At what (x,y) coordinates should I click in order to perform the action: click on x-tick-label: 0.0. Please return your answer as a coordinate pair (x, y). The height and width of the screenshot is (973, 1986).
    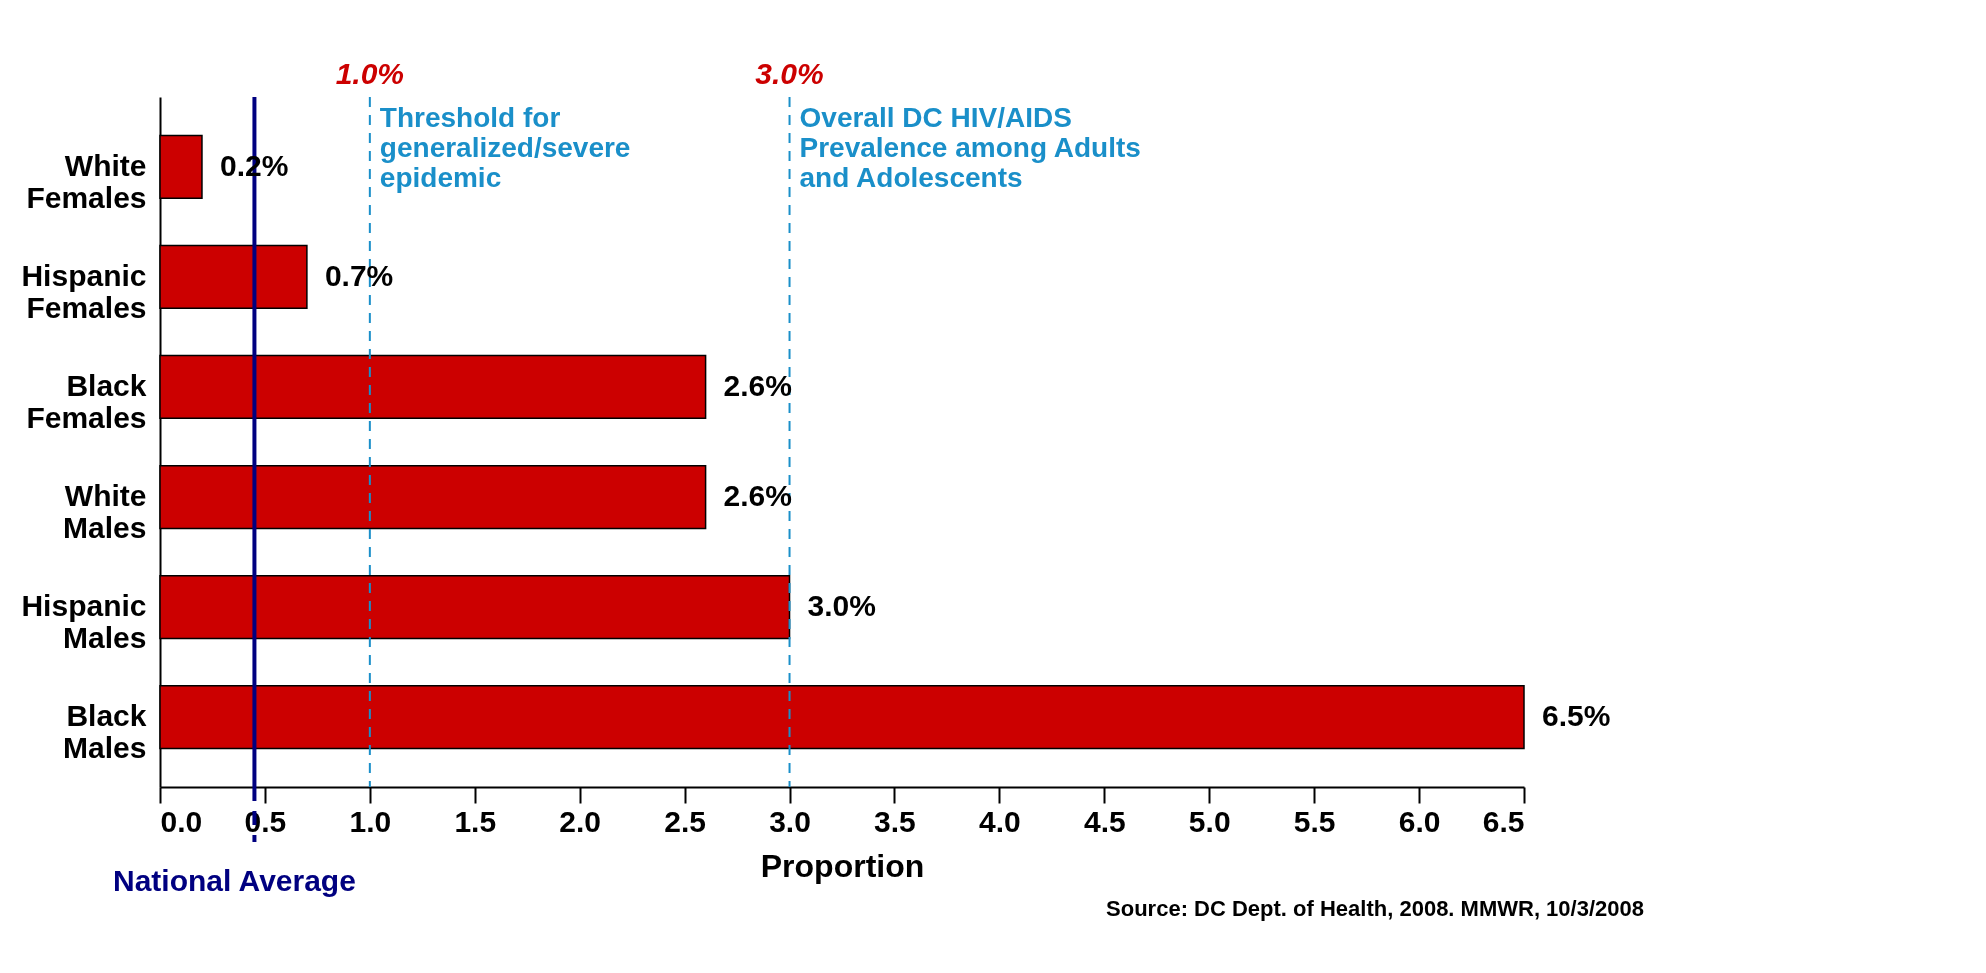
    Looking at the image, I should click on (181, 821).